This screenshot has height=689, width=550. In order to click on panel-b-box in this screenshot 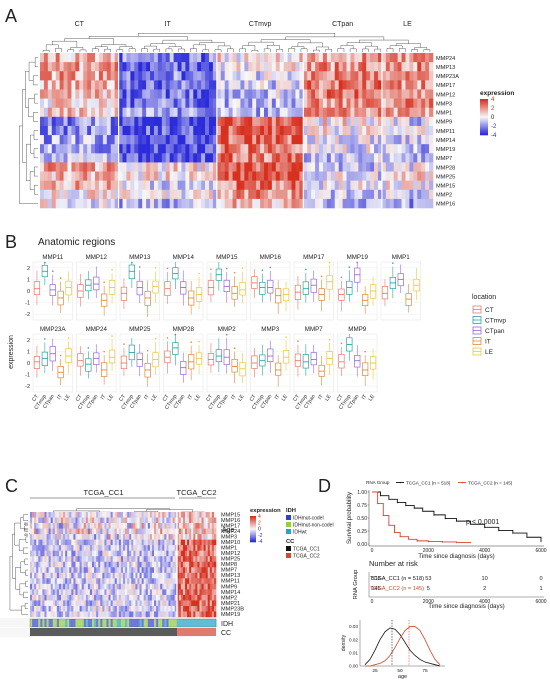, I will do `click(278, 369)`.